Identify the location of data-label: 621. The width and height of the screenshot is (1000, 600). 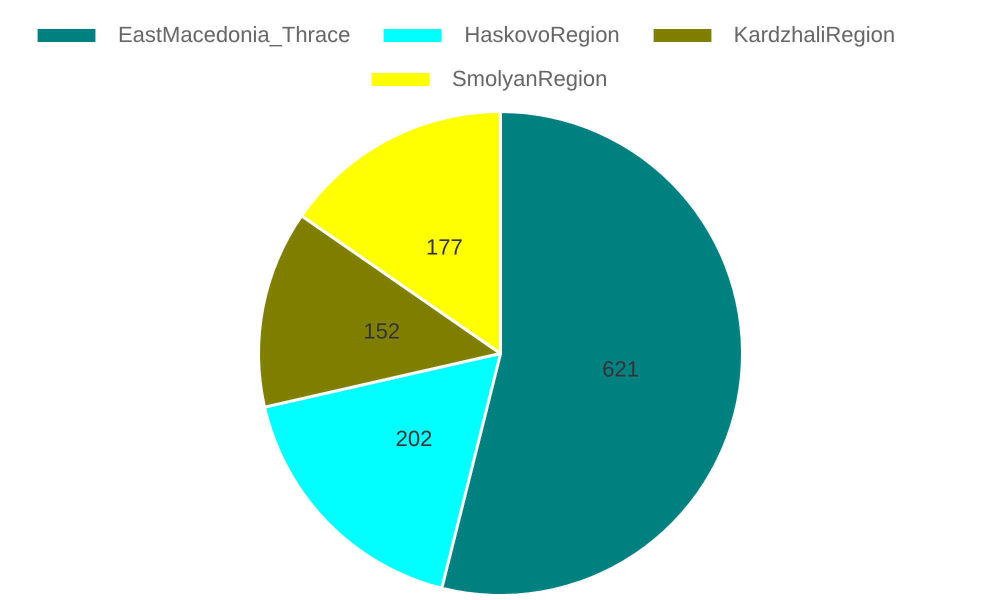
(620, 369).